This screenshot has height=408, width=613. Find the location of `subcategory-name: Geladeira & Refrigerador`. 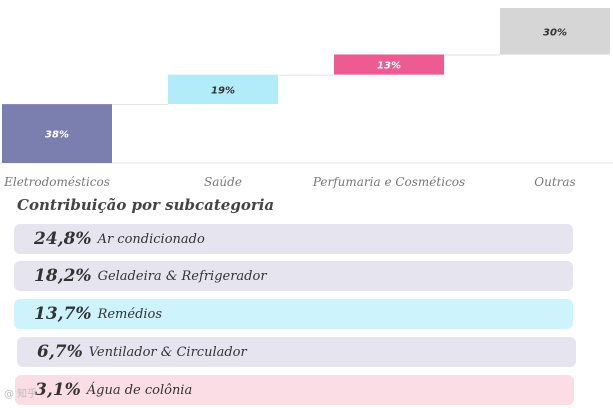

subcategory-name: Geladeira & Refrigerador is located at coordinates (182, 276).